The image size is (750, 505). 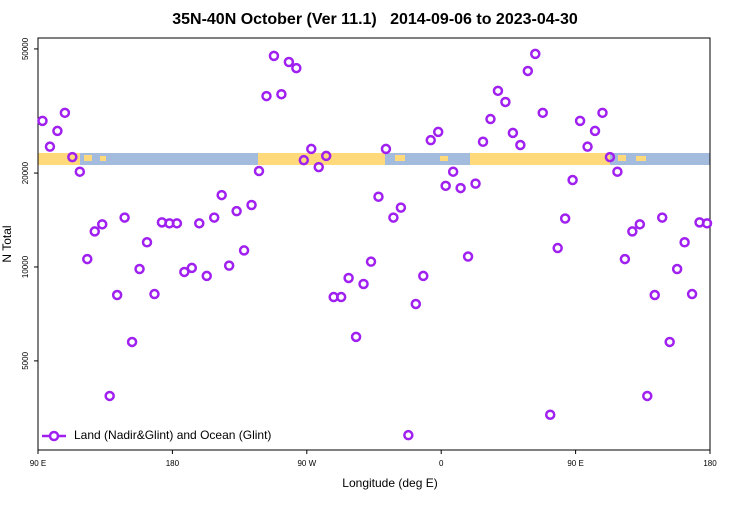 I want to click on x-tick-label: 90 W, so click(x=306, y=463).